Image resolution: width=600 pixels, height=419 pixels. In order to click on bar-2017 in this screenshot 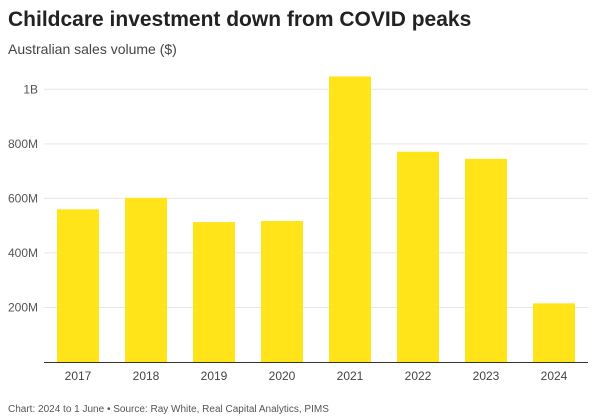, I will do `click(78, 285)`.